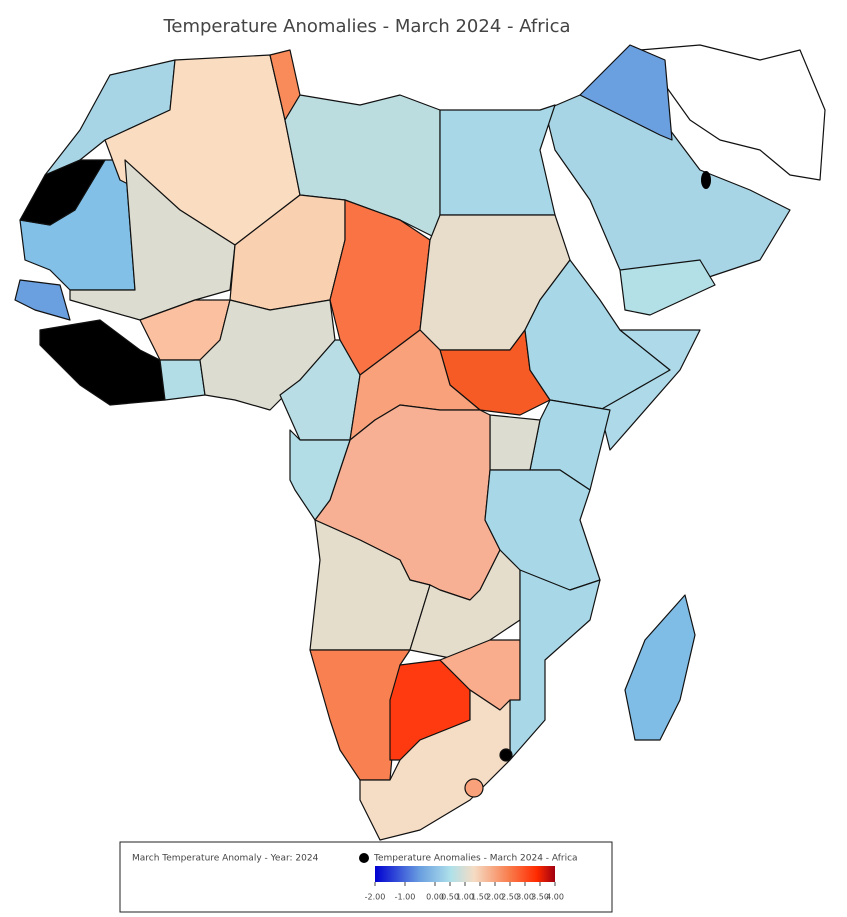 This screenshot has width=847, height=917. Describe the element at coordinates (375, 897) in the screenshot. I see `colorbar-tick-label: -2.00` at that location.